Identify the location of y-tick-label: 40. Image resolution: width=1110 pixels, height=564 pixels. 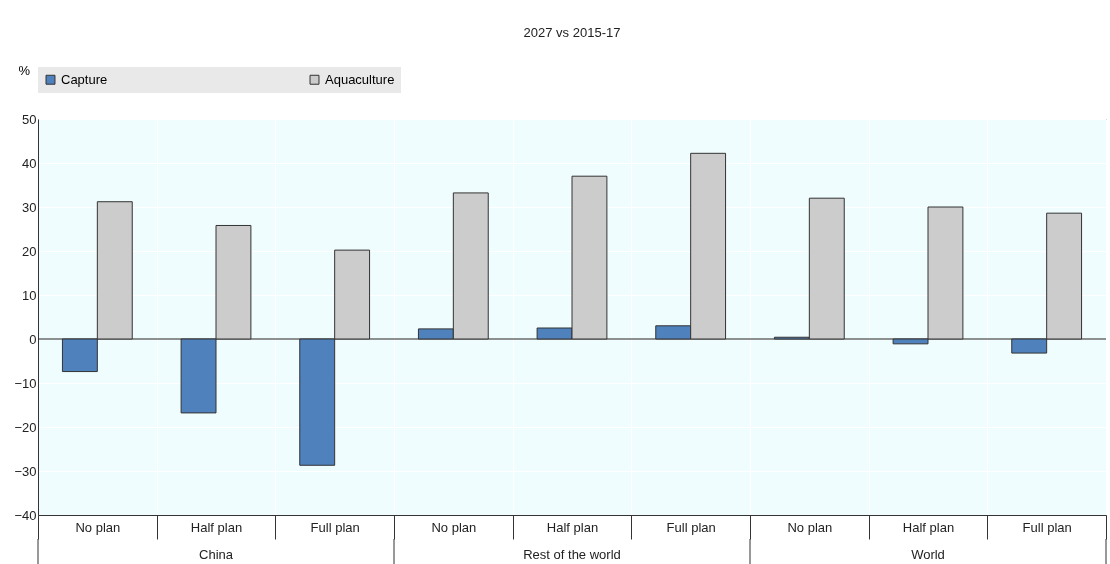
(29, 163).